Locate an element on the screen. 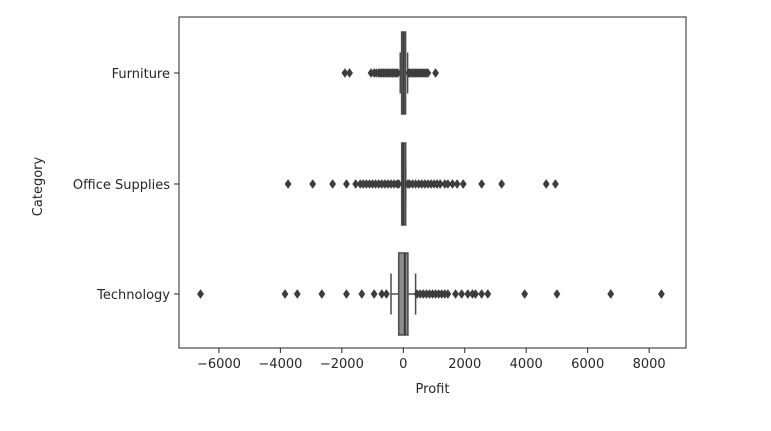 The height and width of the screenshot is (431, 771). x-tick-label: 2000 is located at coordinates (464, 364).